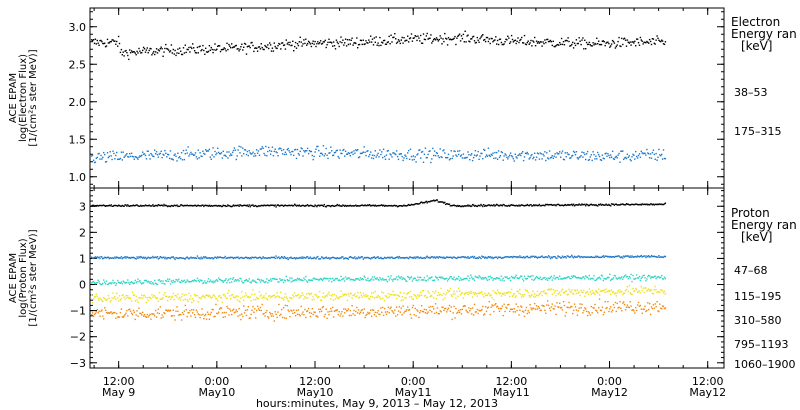  I want to click on y-tick-label: 1.5, so click(78, 139).